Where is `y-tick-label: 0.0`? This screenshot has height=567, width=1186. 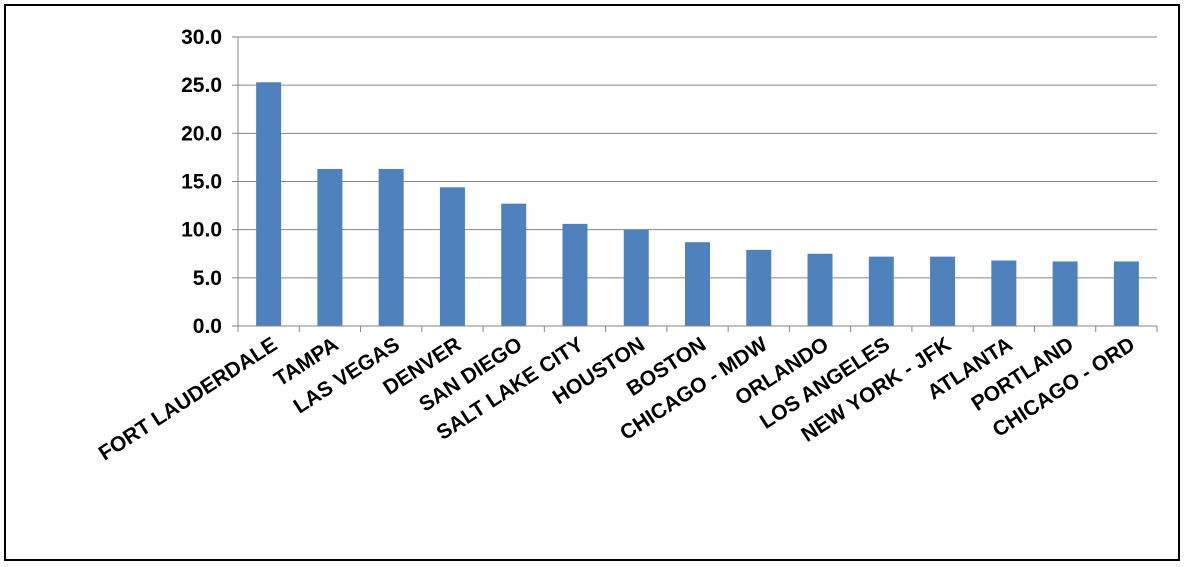
y-tick-label: 0.0 is located at coordinates (207, 326).